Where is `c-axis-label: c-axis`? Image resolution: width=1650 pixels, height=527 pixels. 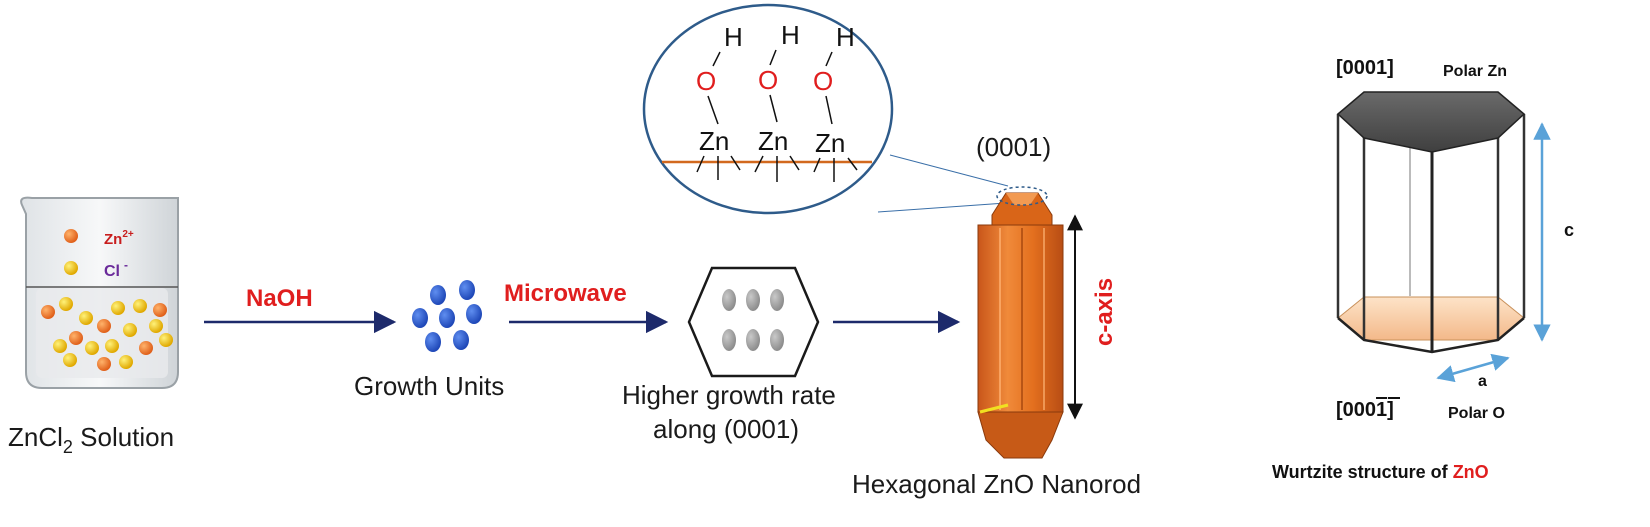
c-axis-label: c-axis is located at coordinates (1104, 312).